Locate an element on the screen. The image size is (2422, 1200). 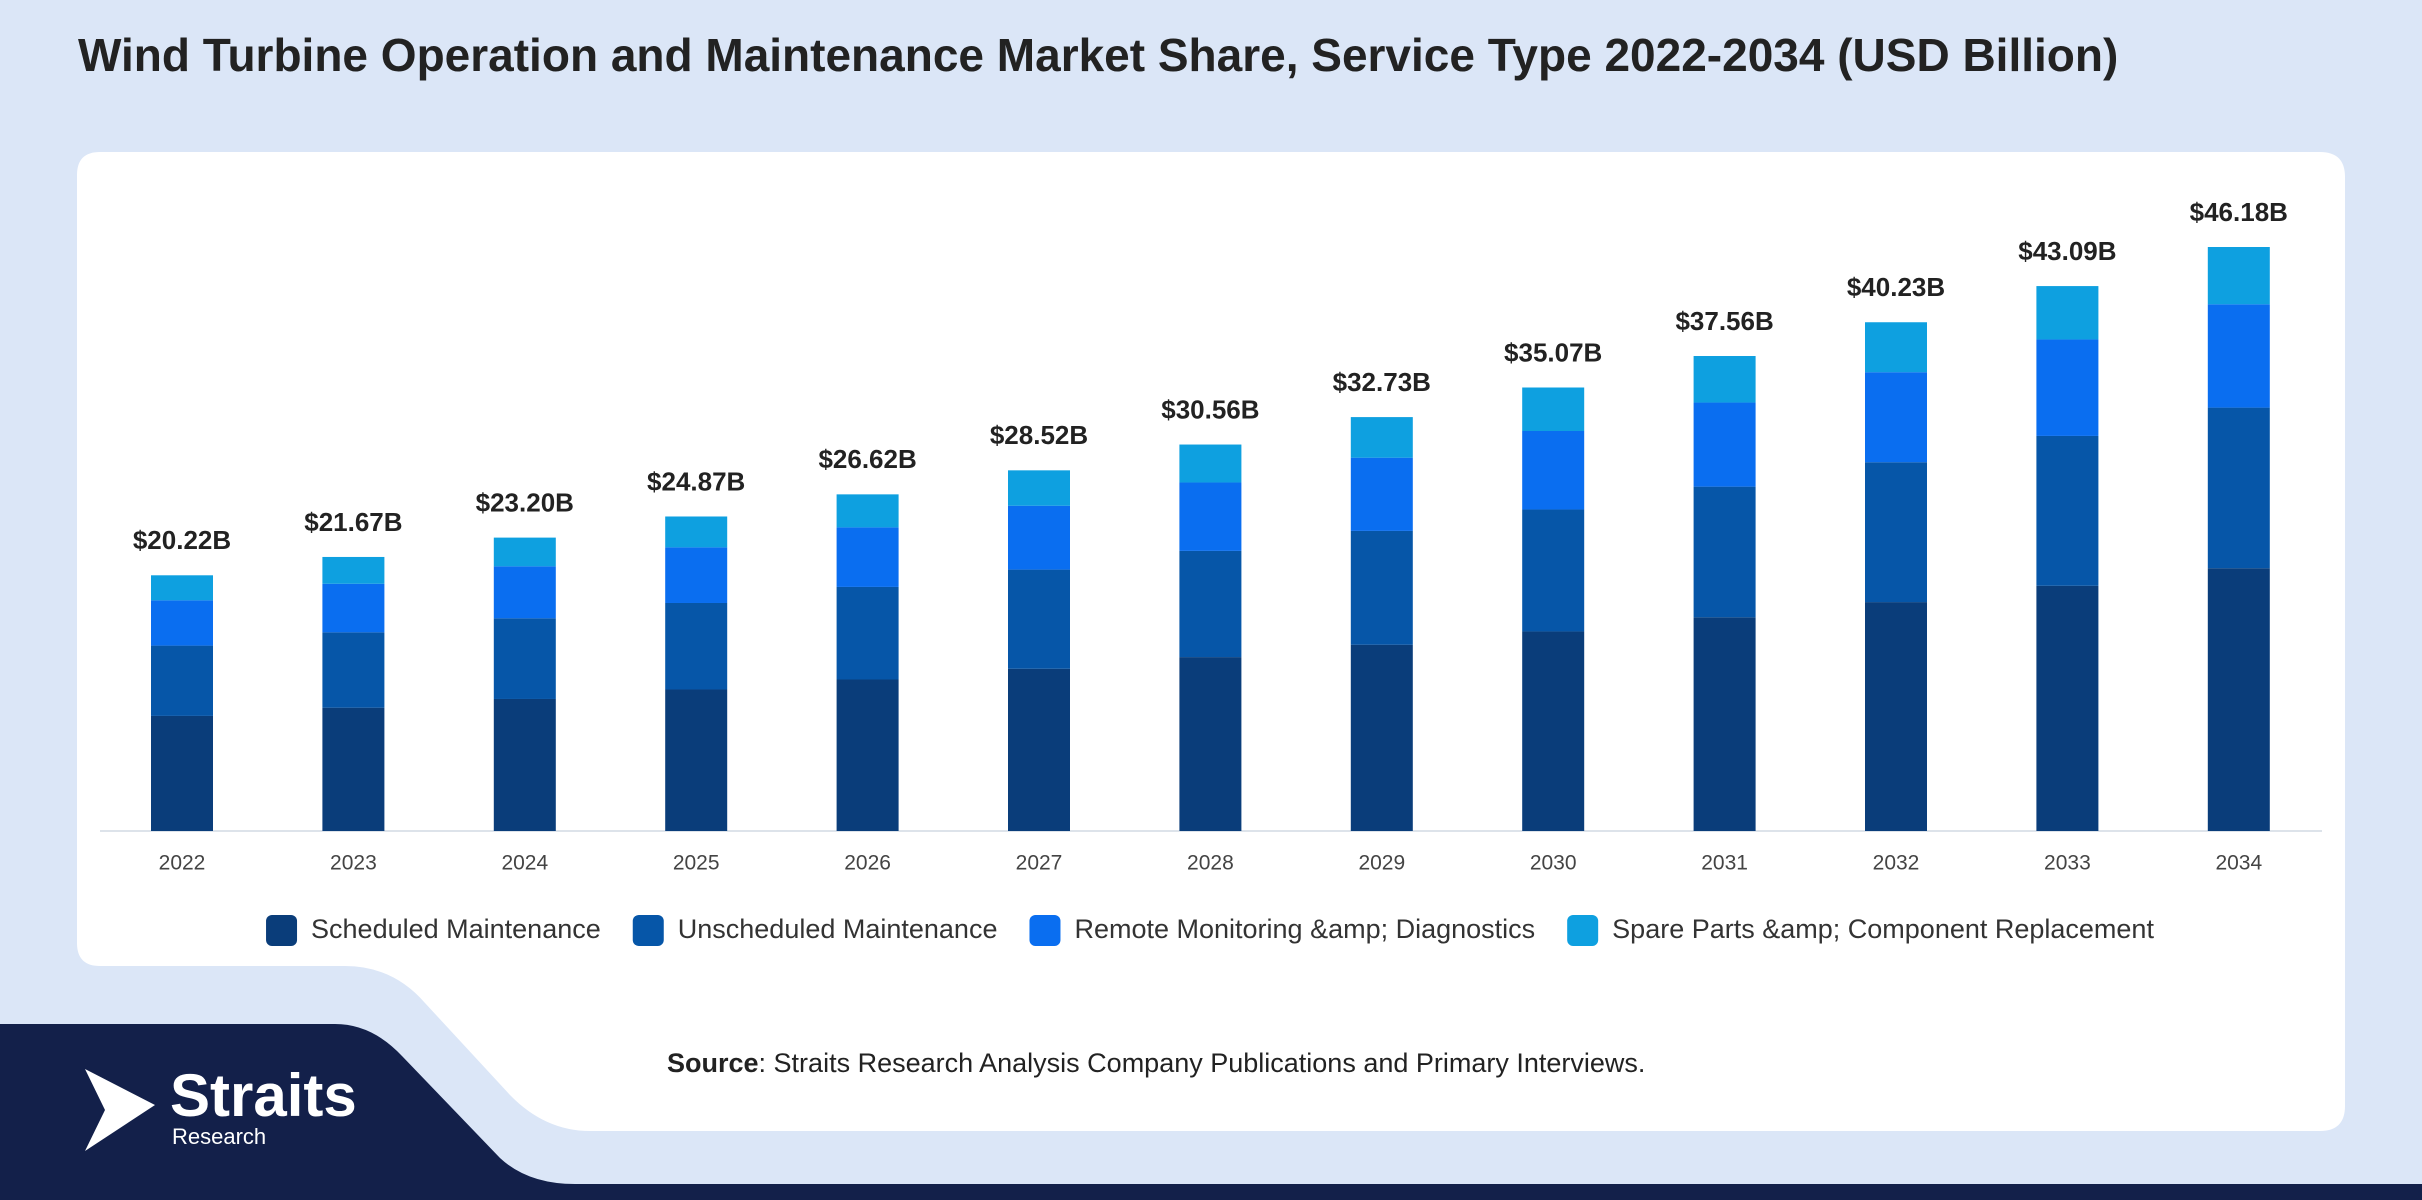
x-tick-label: 2024 is located at coordinates (524, 863).